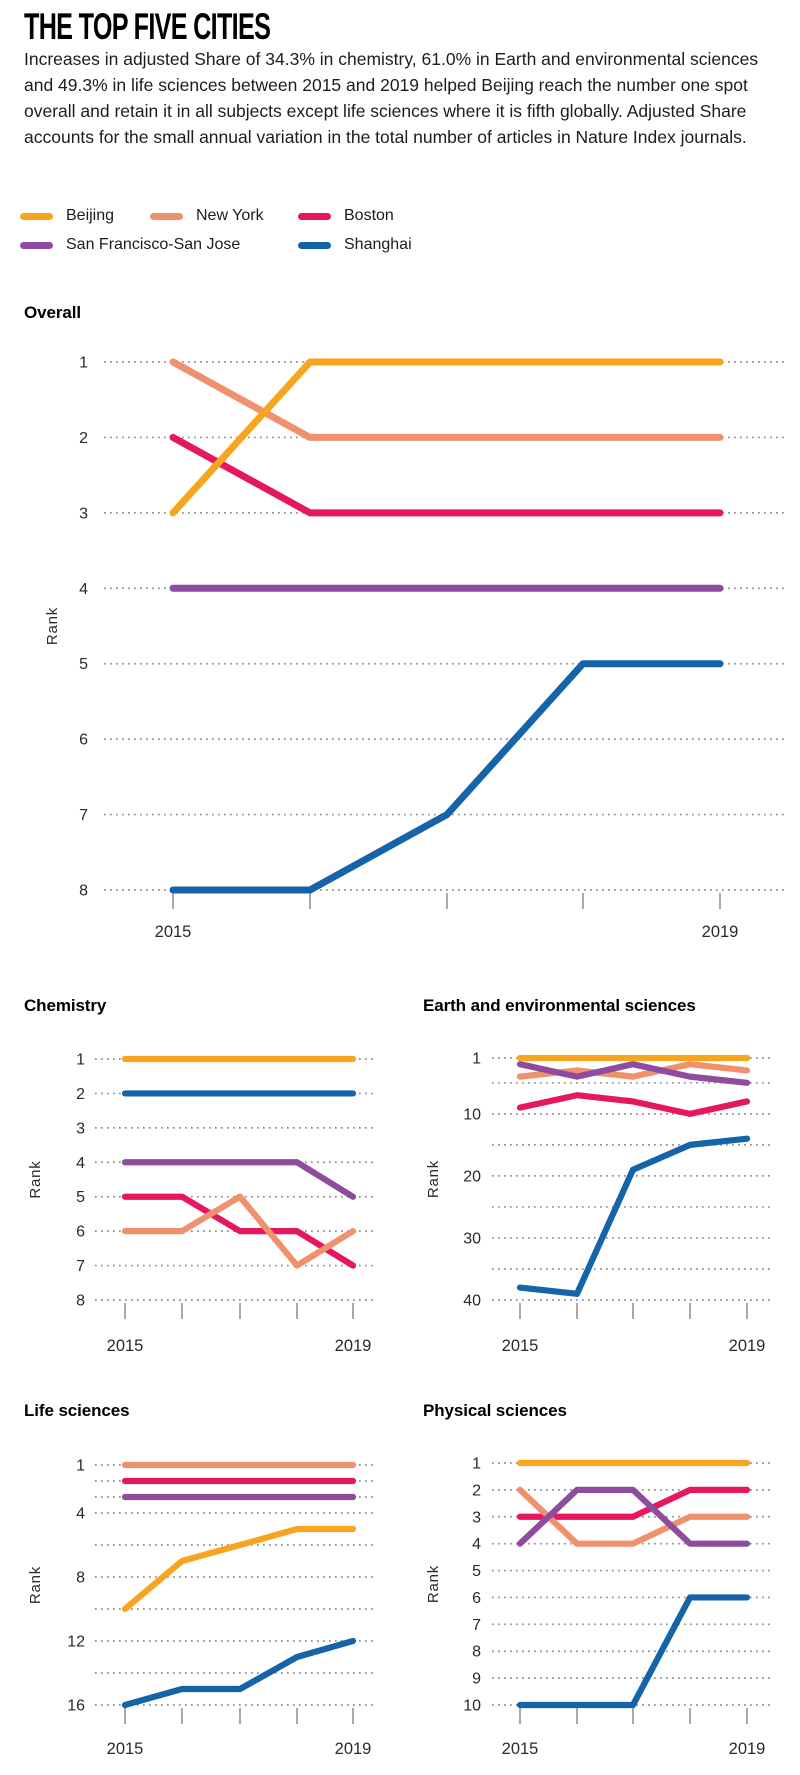 This screenshot has height=1775, width=800. Describe the element at coordinates (77, 1410) in the screenshot. I see `chart-title-life: Life sciences` at that location.